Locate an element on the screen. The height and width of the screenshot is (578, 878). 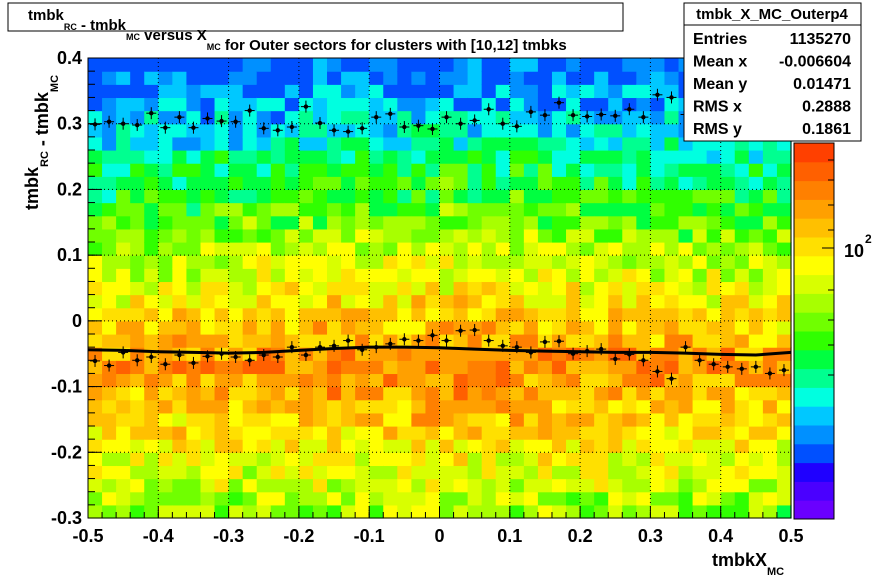
fit-line is located at coordinates (439, 351).